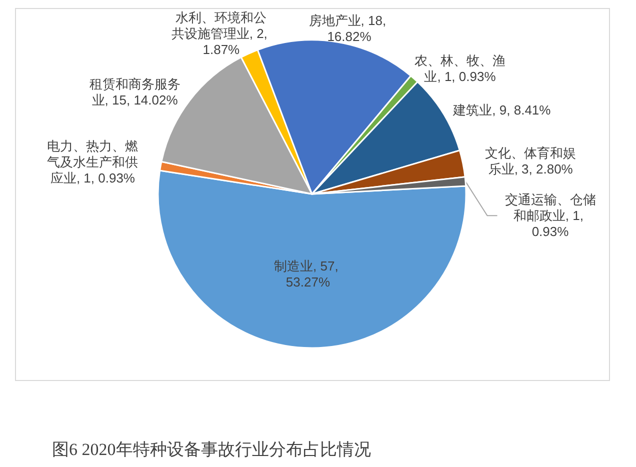 This screenshot has height=467, width=636. Describe the element at coordinates (308, 274) in the screenshot. I see `slice-label: 制造业, 57, 53.27%` at that location.